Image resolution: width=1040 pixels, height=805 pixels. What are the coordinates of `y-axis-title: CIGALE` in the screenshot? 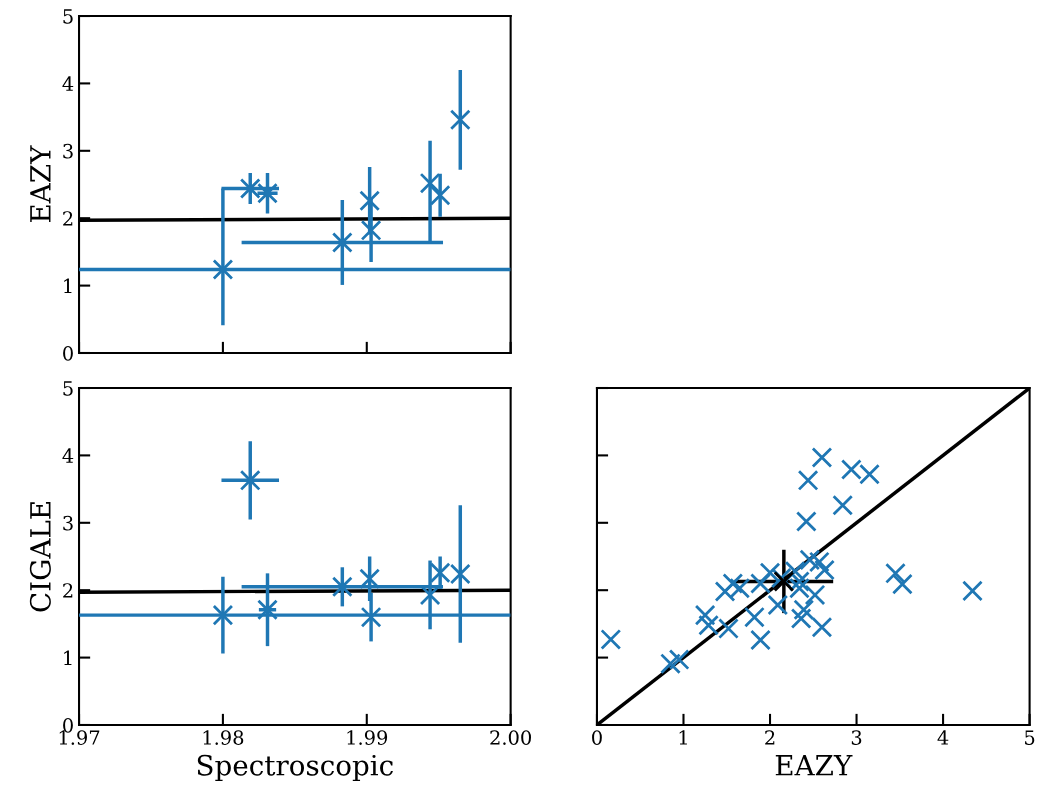 It's located at (40, 557).